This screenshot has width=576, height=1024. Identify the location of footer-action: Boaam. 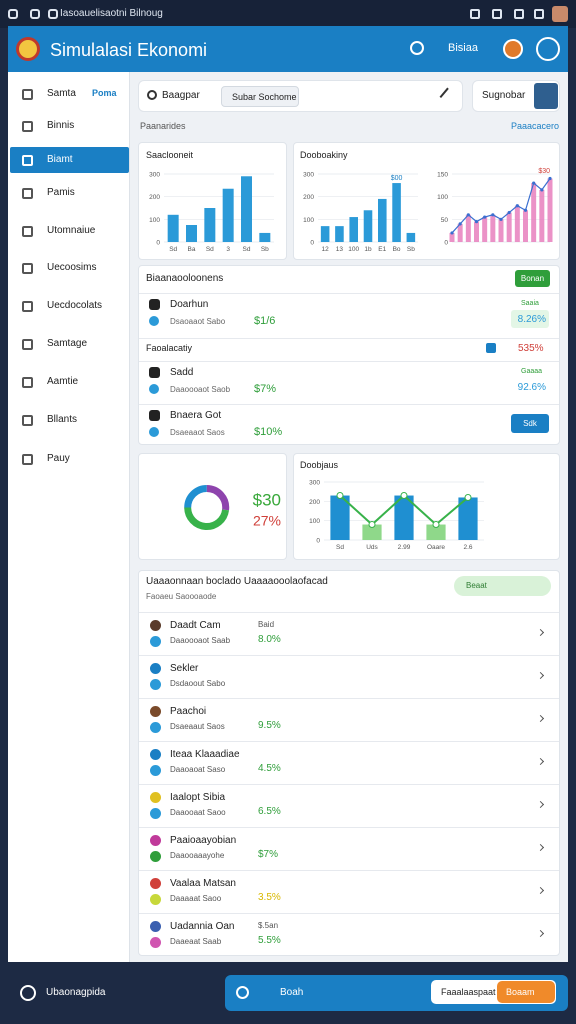
(526, 992).